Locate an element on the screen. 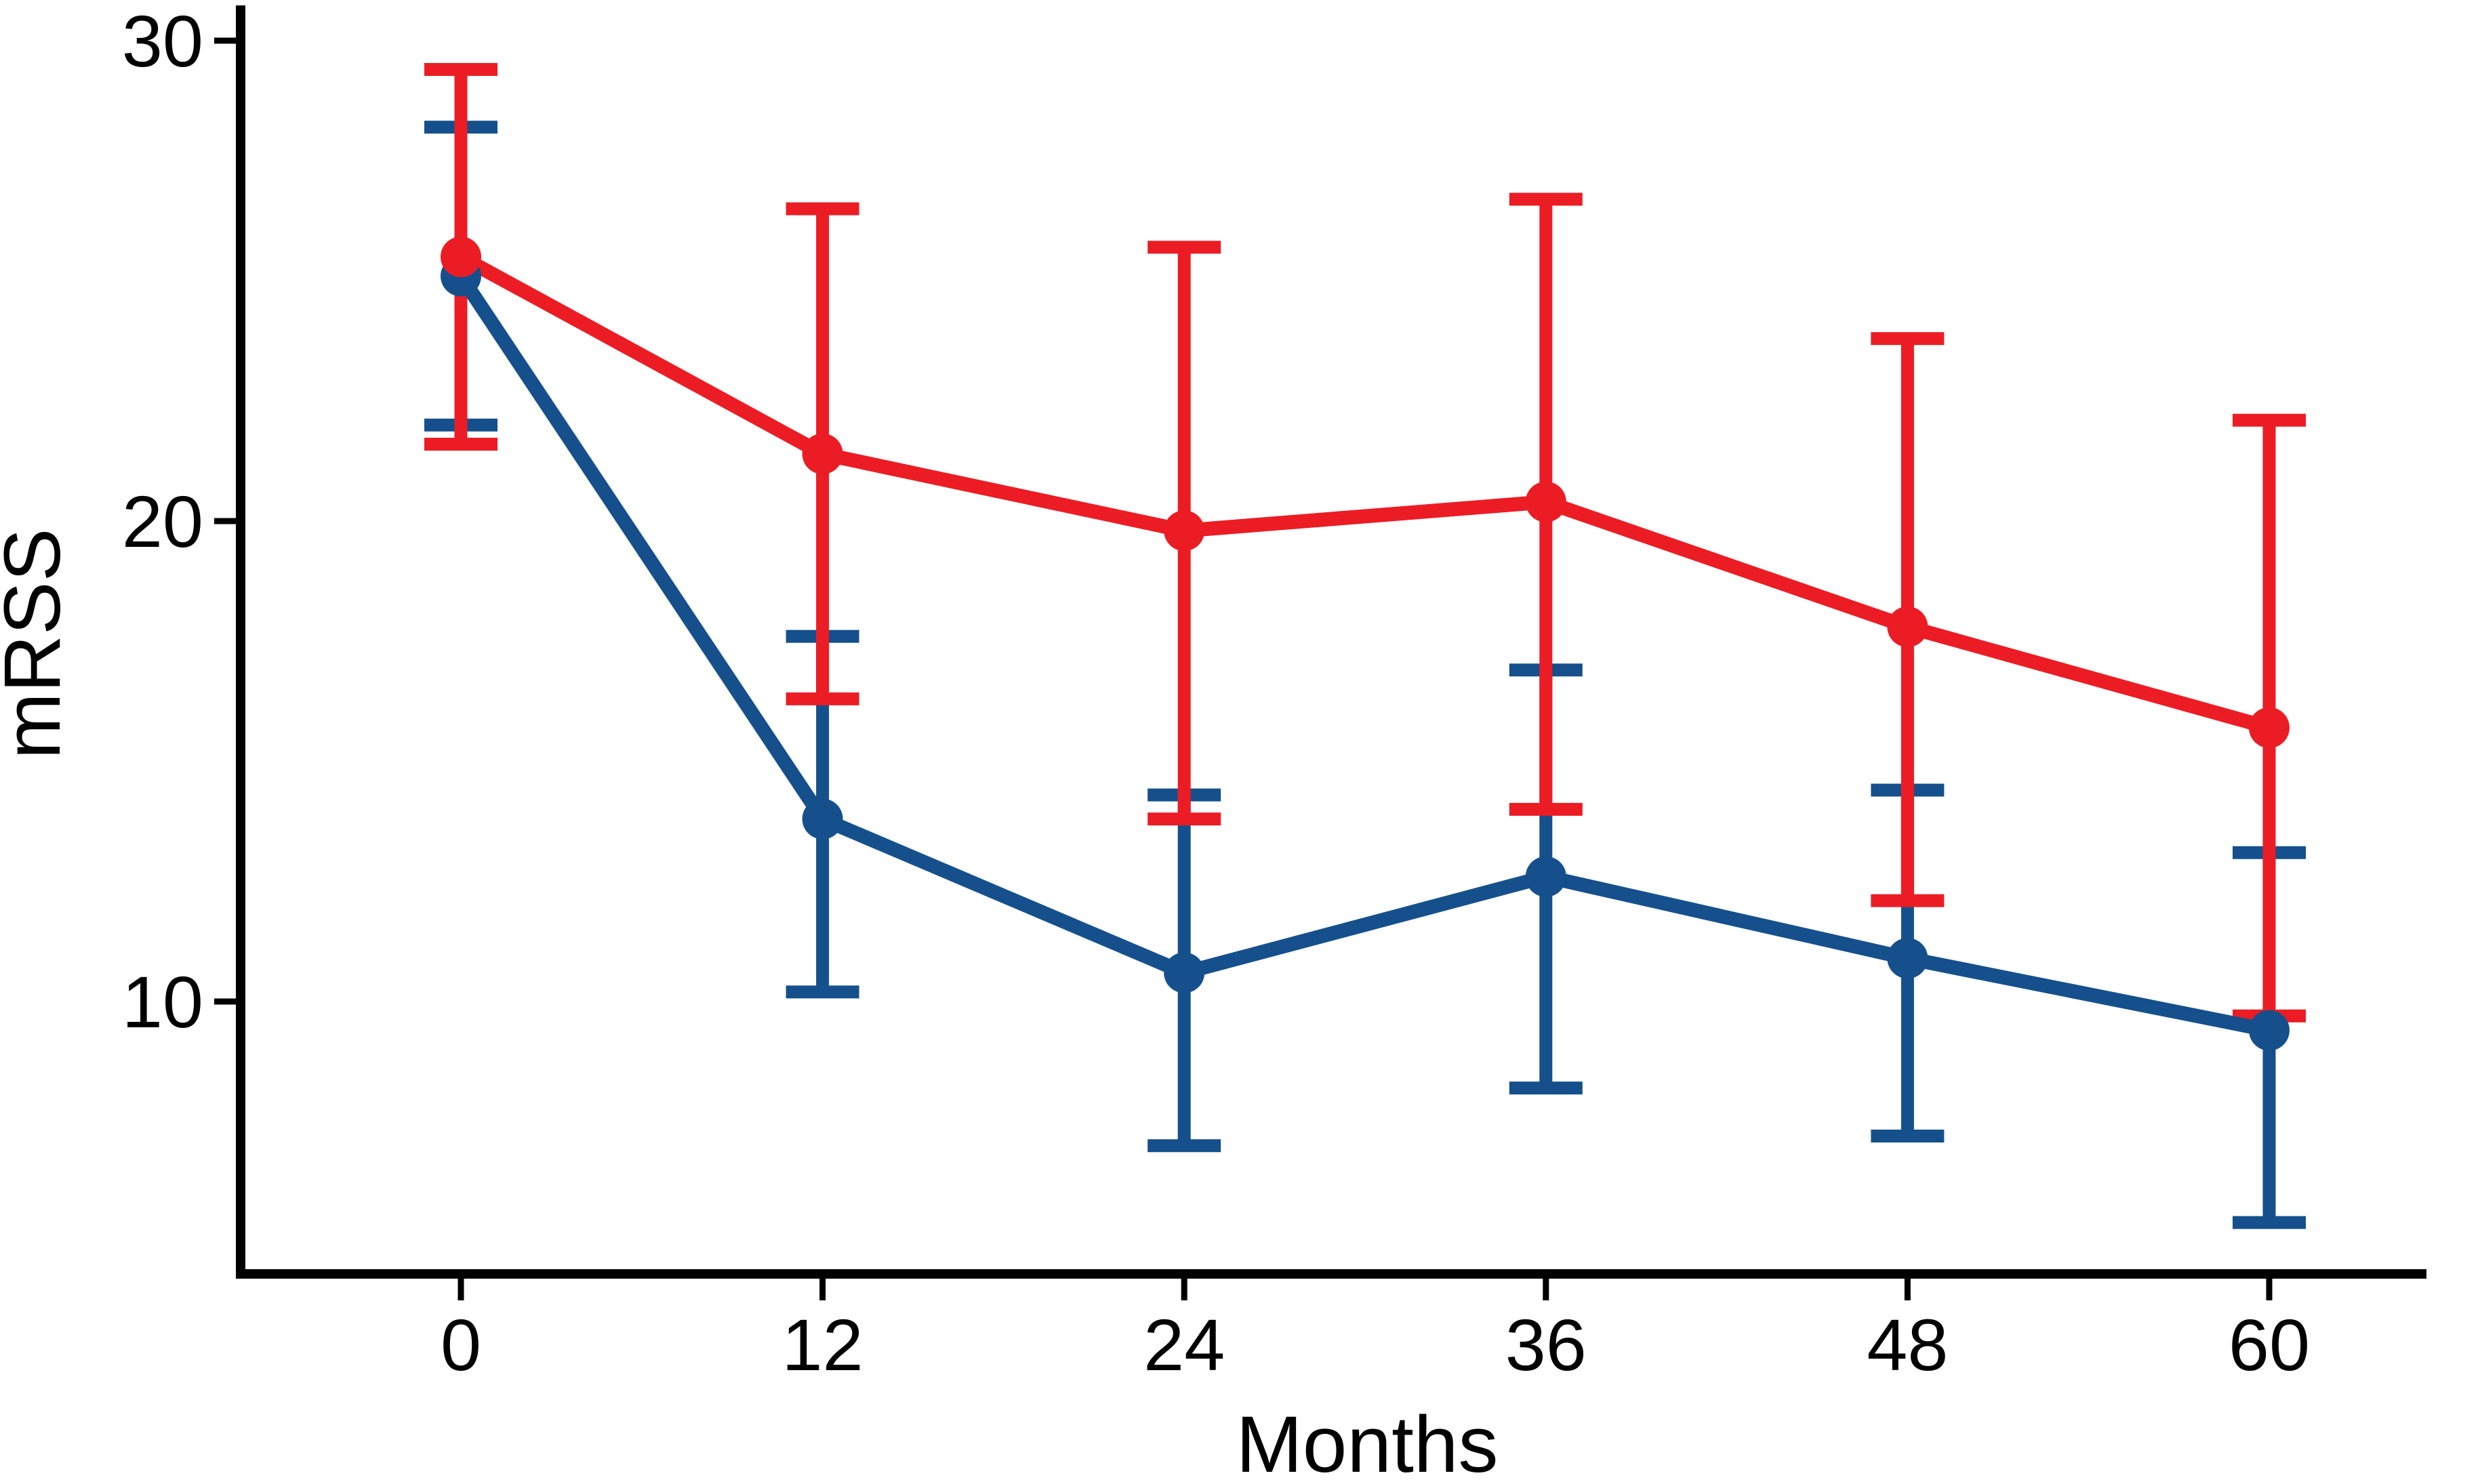 Image resolution: width=2480 pixels, height=1484 pixels. y-tick-label-10: 10 is located at coordinates (162, 1002).